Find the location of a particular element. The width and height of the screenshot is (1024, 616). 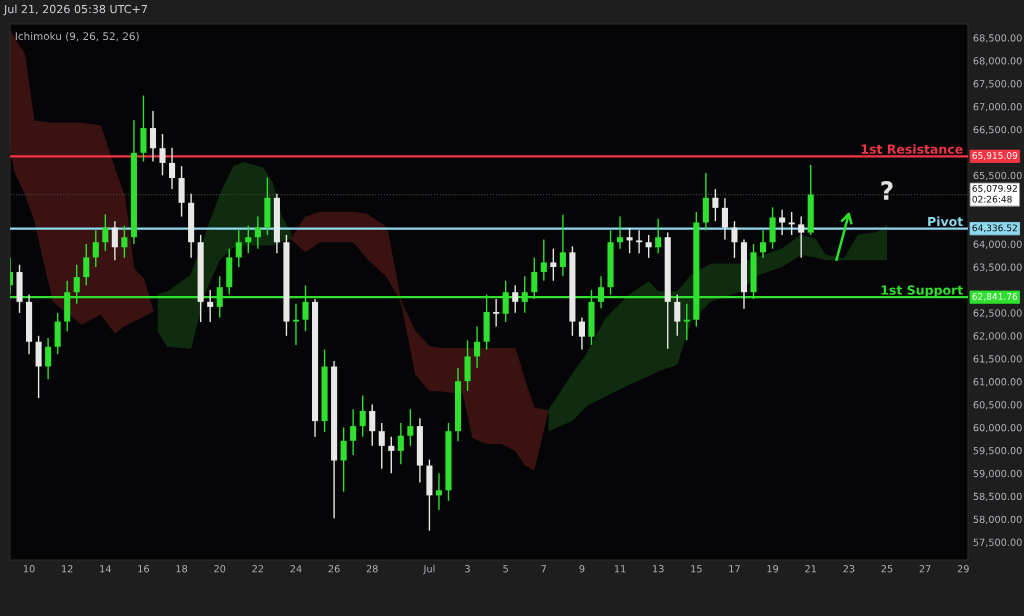

x-tick-label: 24 is located at coordinates (296, 569).